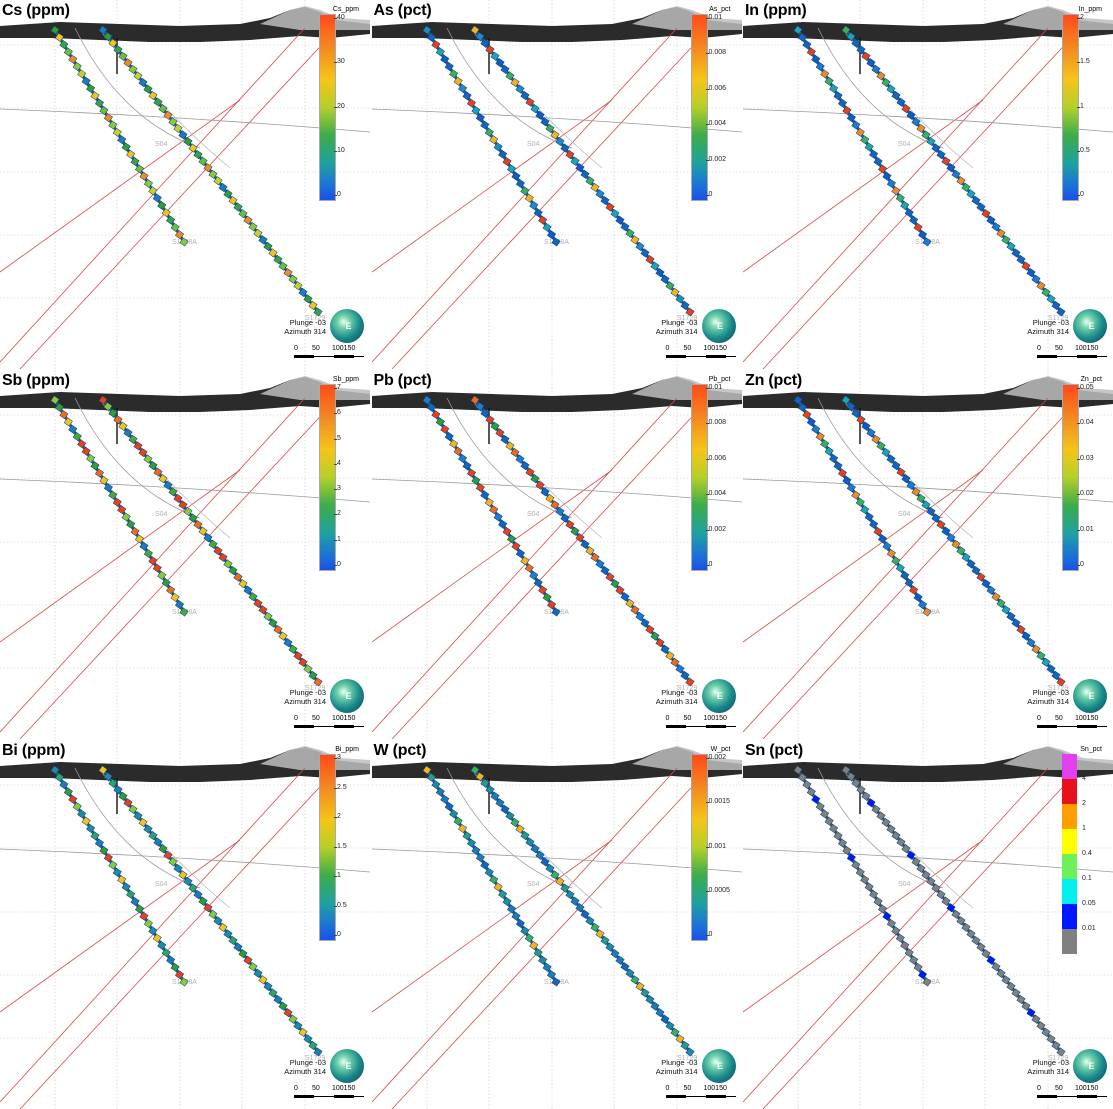 The height and width of the screenshot is (1109, 1113). I want to click on color-bar, so click(327, 477).